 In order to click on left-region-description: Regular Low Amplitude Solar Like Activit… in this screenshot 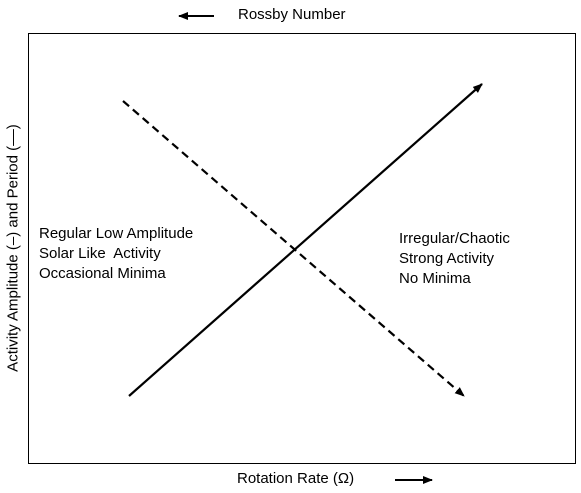, I will do `click(116, 254)`.